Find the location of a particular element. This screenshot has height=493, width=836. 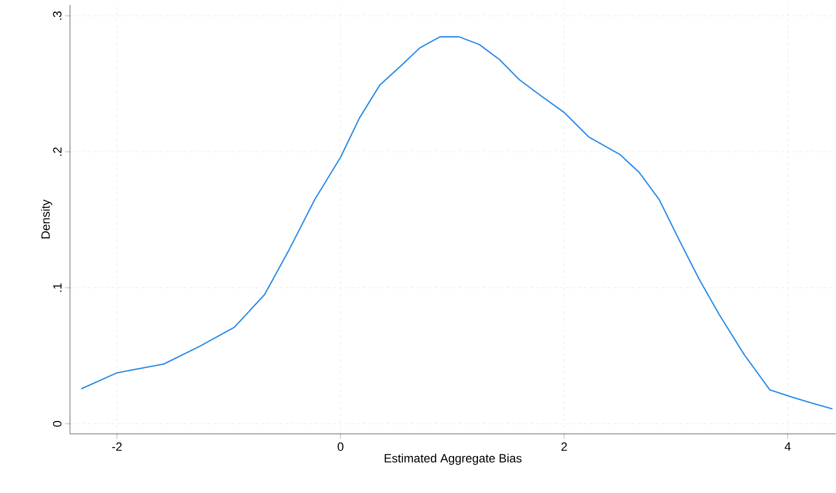

x-tick-label: 0 is located at coordinates (341, 446).